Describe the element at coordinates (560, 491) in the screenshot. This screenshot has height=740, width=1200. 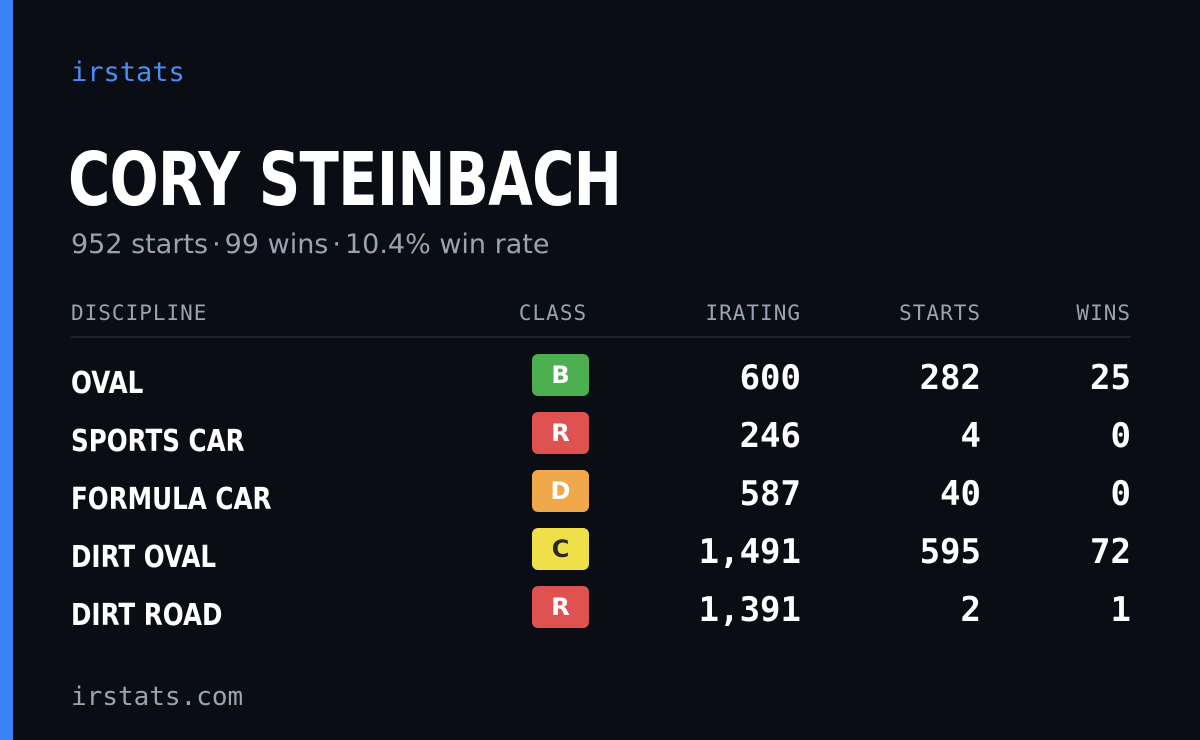
I see `class-badge: D` at that location.